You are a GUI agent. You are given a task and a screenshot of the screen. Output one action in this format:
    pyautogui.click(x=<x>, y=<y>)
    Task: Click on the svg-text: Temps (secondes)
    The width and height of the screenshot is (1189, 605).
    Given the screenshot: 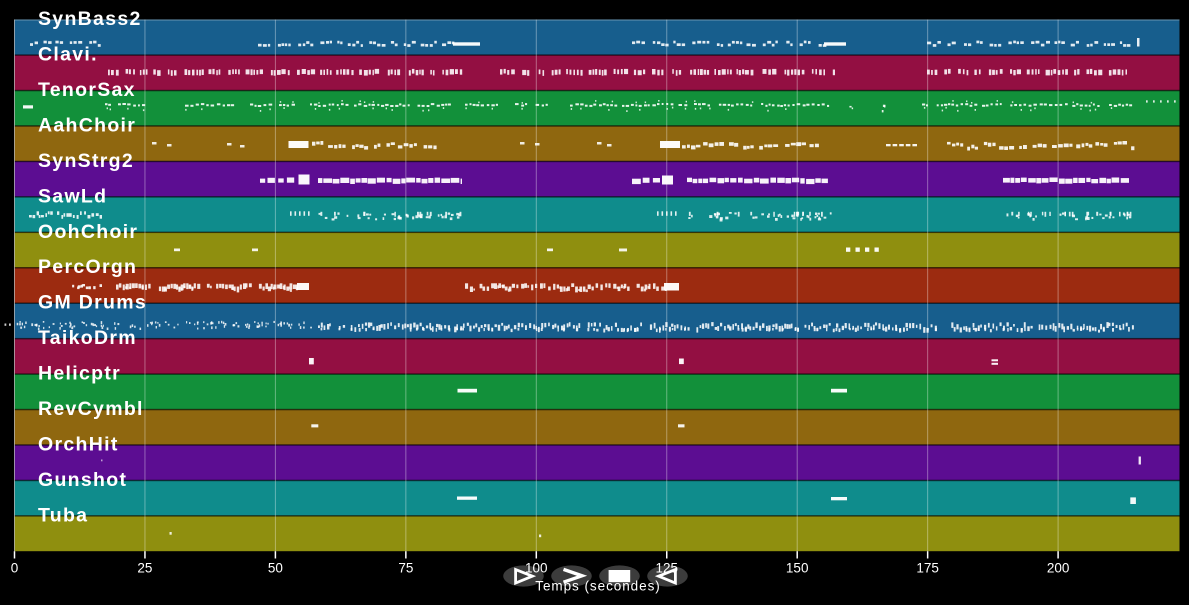 What is the action you would take?
    pyautogui.click(x=598, y=586)
    